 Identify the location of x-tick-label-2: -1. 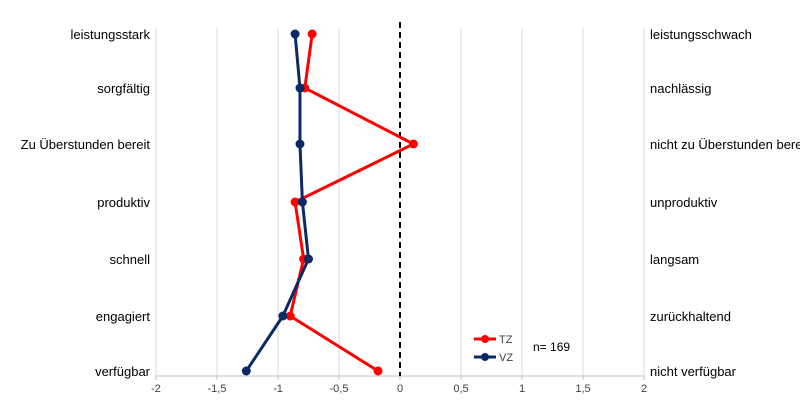
(278, 389).